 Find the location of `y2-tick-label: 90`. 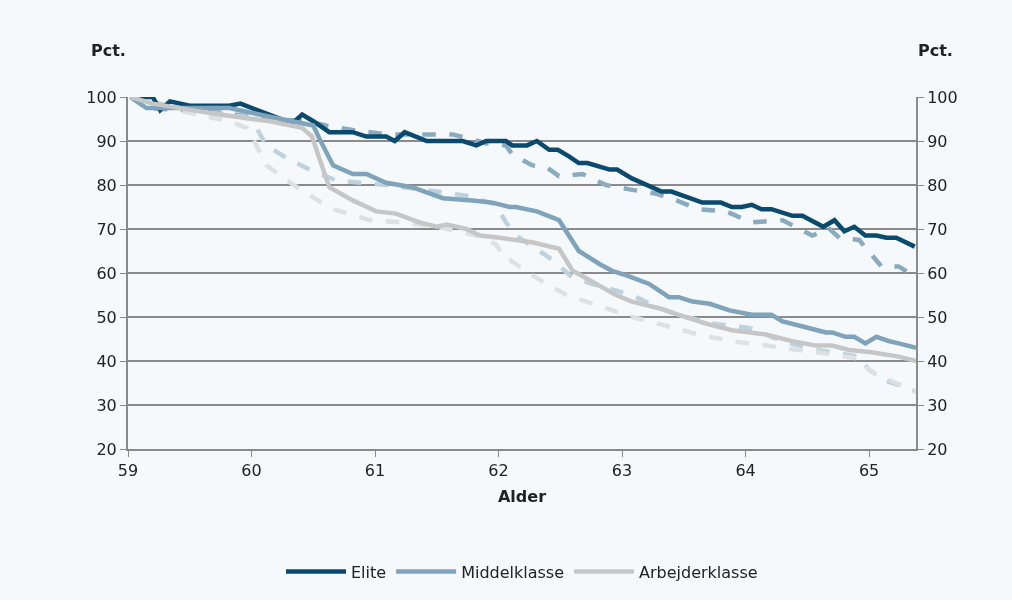

y2-tick-label: 90 is located at coordinates (937, 141).